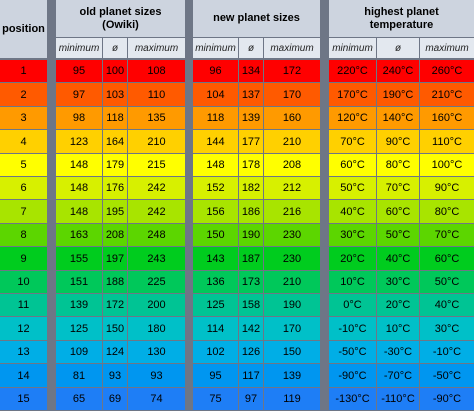 This screenshot has width=474, height=411. What do you see at coordinates (215, 94) in the screenshot?
I see `new-value-cell: 104` at bounding box center [215, 94].